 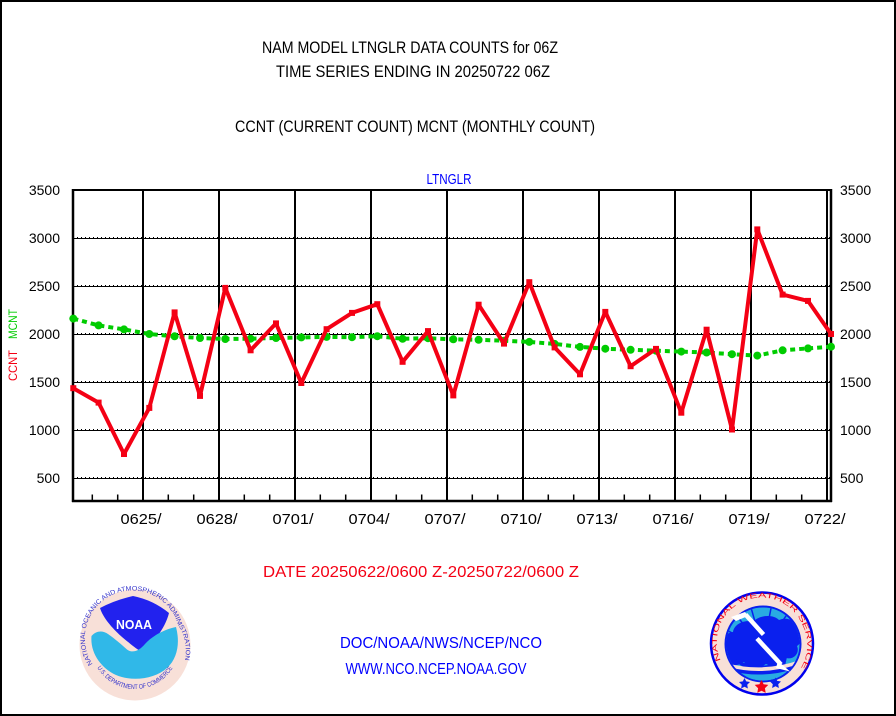 I want to click on svg-text: MCNT, so click(x=13, y=323).